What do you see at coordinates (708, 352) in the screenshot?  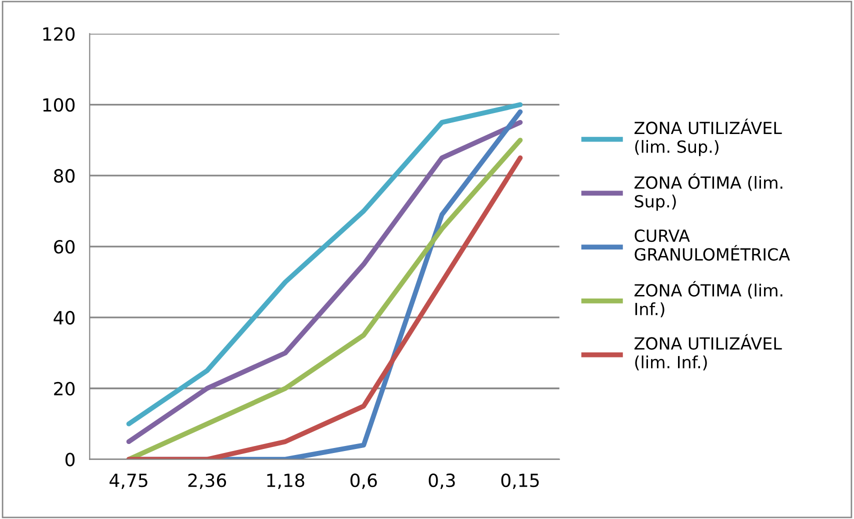 I see `legend-label: ZONA UTILIZÁVEL (lim. Inf.)` at bounding box center [708, 352].